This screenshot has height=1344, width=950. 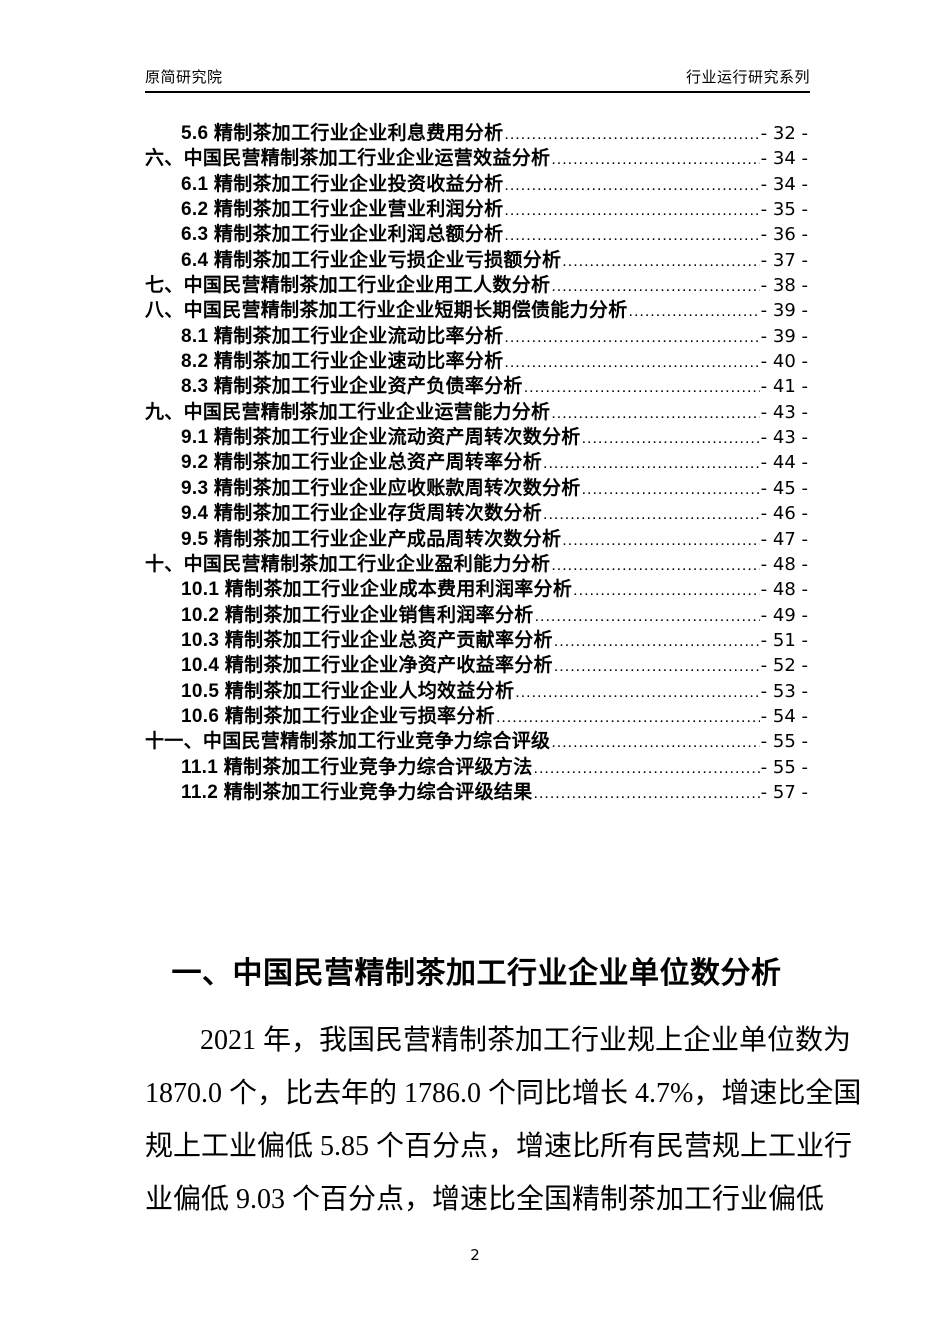 I want to click on toc-entry: 九、中国民营精制茶加工行业企业运营能力分析 - 43 -, so click(x=476, y=412).